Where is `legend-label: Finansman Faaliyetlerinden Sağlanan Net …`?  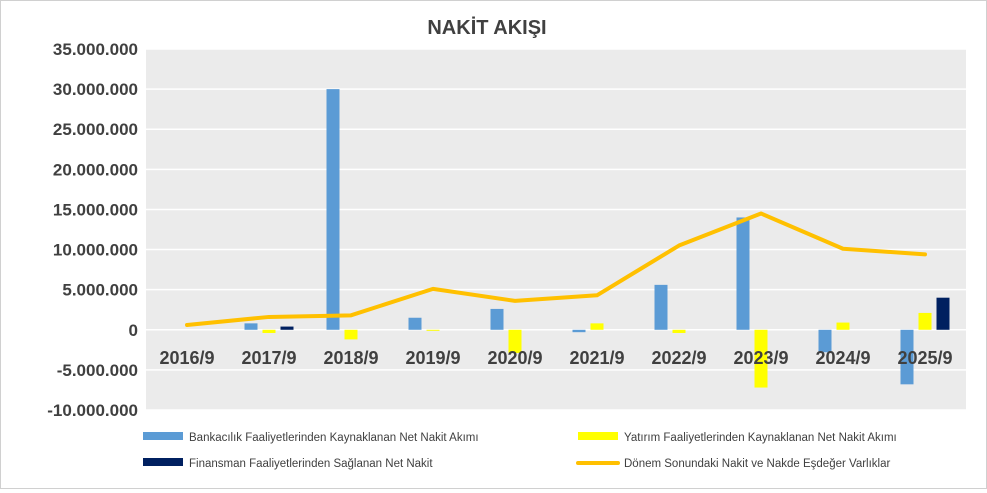
legend-label: Finansman Faaliyetlerinden Sağlanan Net … is located at coordinates (311, 464).